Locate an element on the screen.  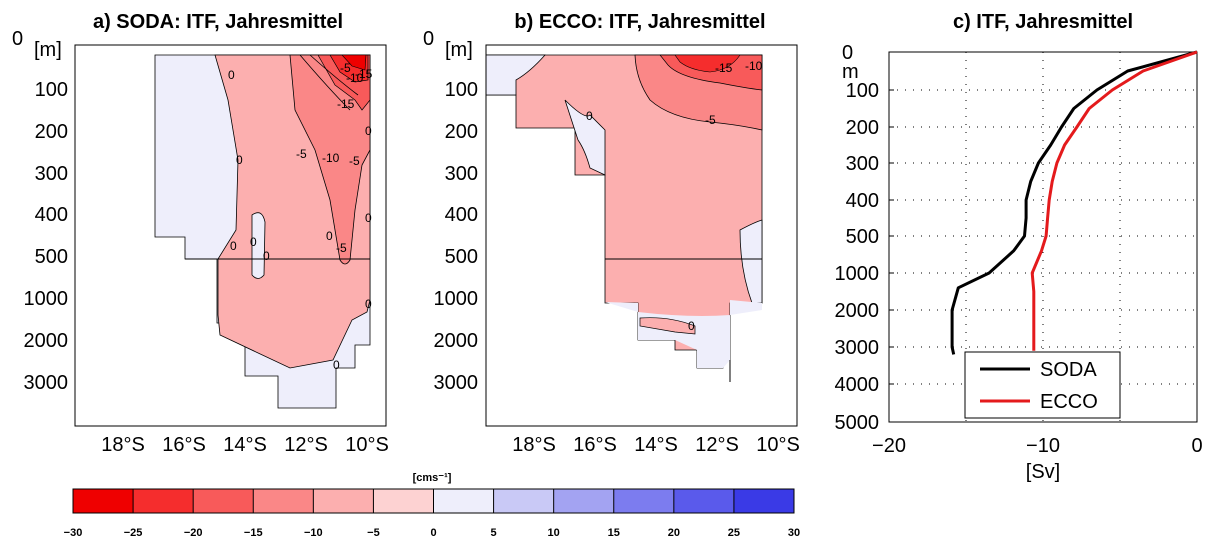
soda-y-tick: 100 is located at coordinates (51, 90).